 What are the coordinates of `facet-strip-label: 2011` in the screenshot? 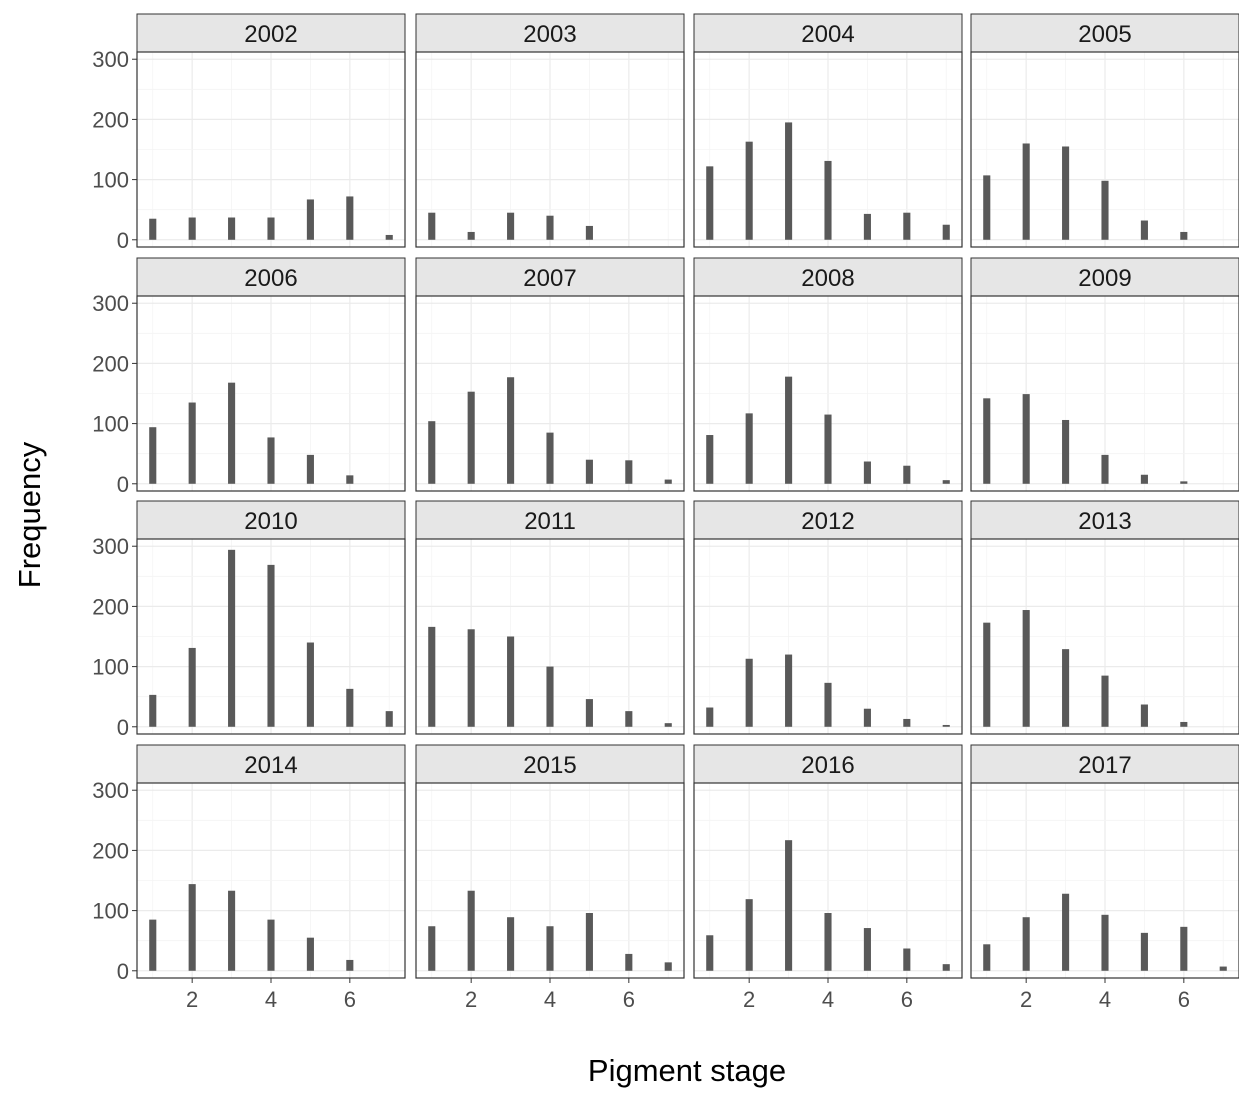 It's located at (550, 521).